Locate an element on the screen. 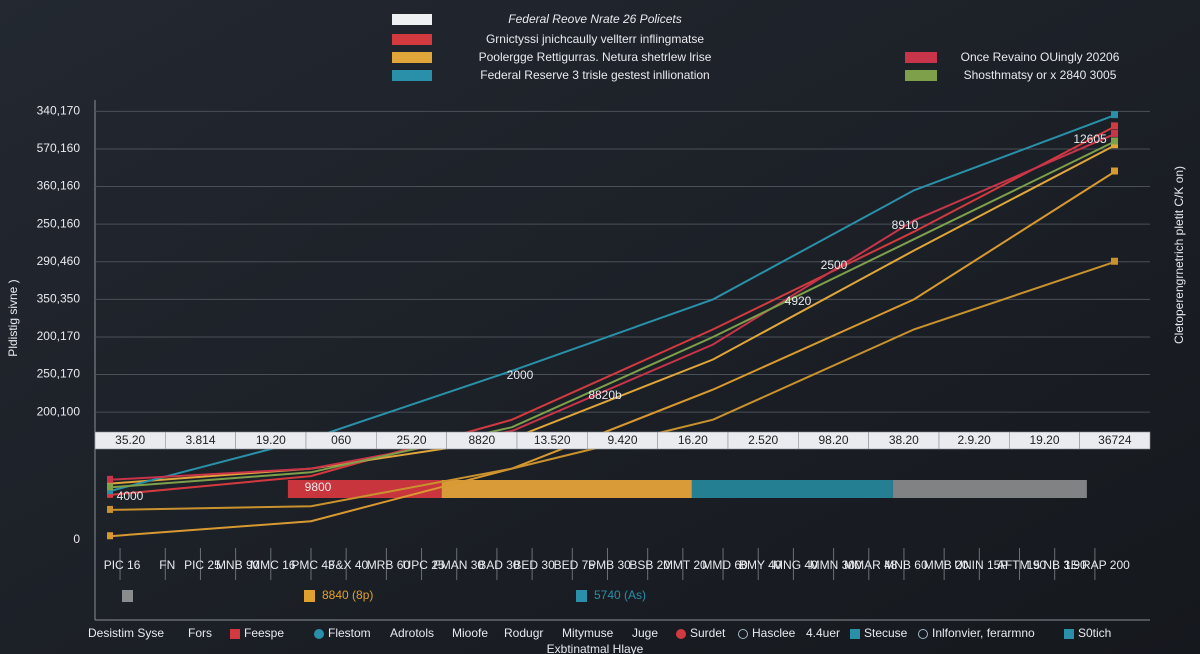 The image size is (1200, 654). annotation: 2000 is located at coordinates (520, 375).